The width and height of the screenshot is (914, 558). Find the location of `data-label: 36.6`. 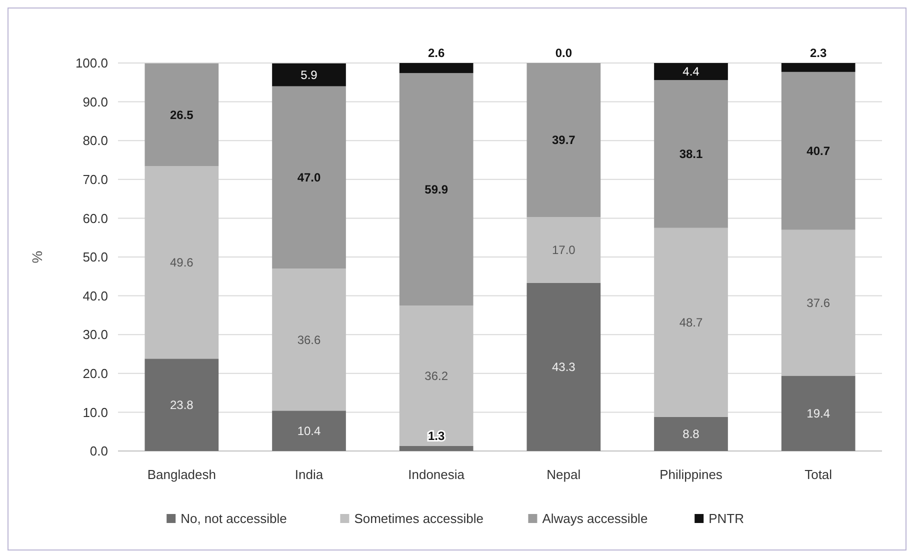

data-label: 36.6 is located at coordinates (309, 339).